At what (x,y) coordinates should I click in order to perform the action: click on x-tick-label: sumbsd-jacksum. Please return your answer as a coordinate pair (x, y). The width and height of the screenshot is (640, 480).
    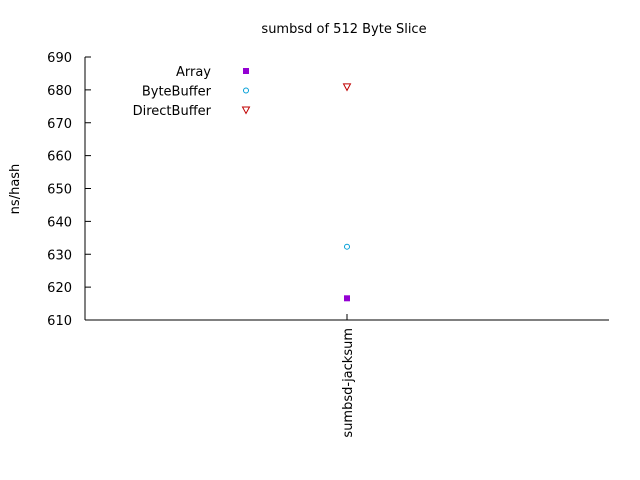
    Looking at the image, I should click on (348, 383).